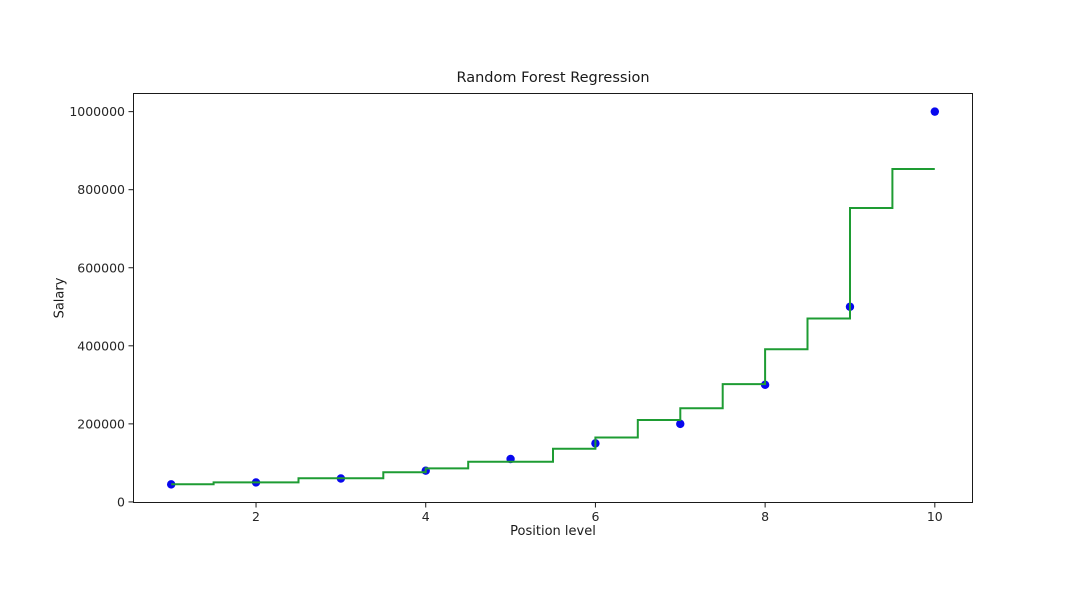  Describe the element at coordinates (101, 345) in the screenshot. I see `y-tick-label: 400000` at that location.